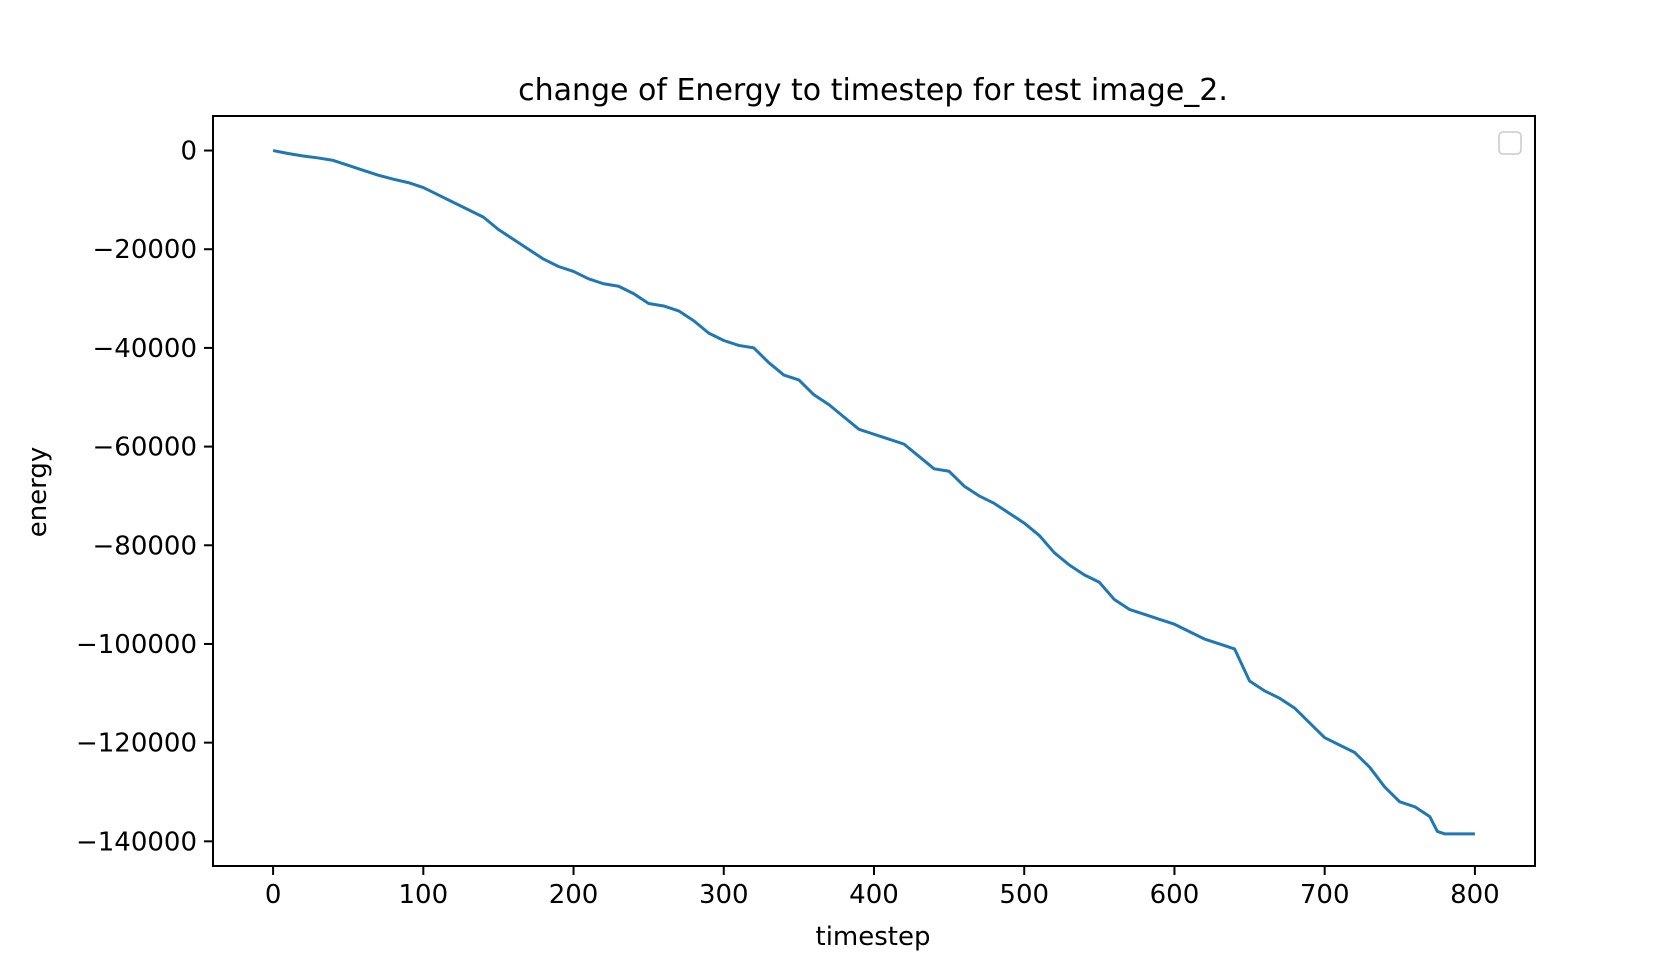 The image size is (1680, 964). What do you see at coordinates (423, 895) in the screenshot?
I see `x-tick-label: 100` at bounding box center [423, 895].